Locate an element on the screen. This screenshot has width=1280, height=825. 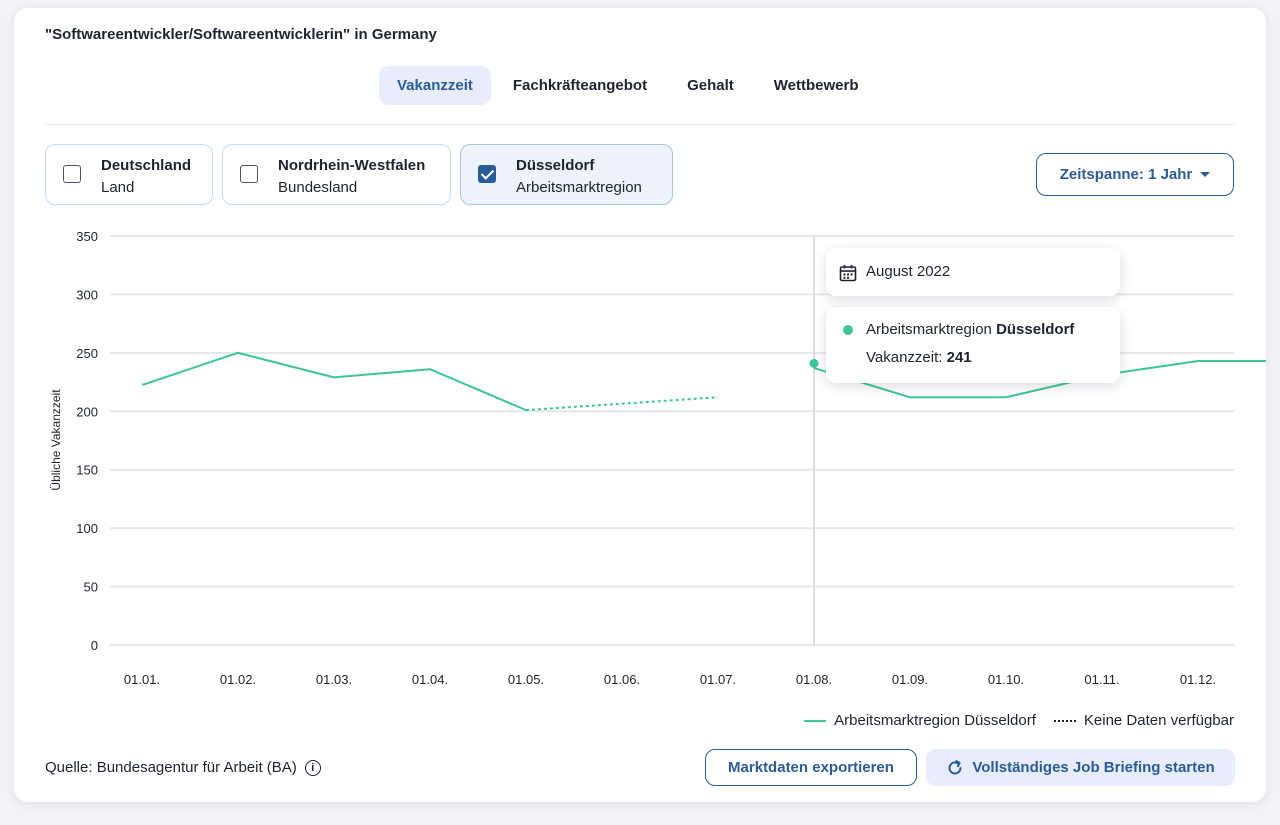
region-card-nrw: Nordrhein-Westfalen Bundesland is located at coordinates (336, 174).